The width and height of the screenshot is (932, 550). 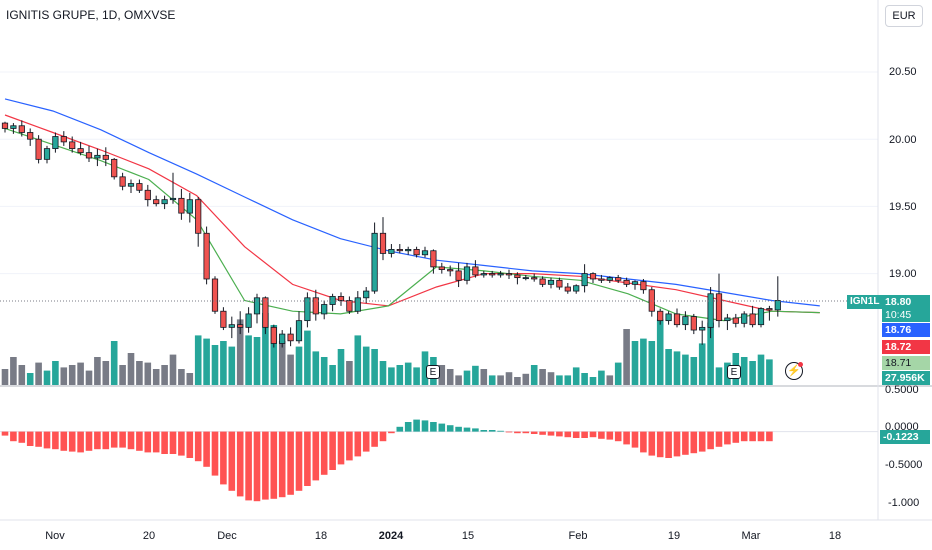 I want to click on time-label: Nov, so click(x=55, y=536).